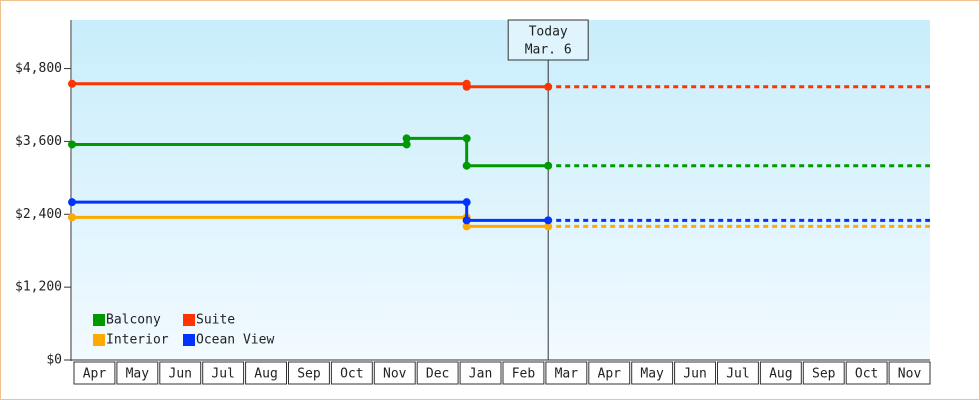 Image resolution: width=980 pixels, height=400 pixels. Describe the element at coordinates (38, 141) in the screenshot. I see `y-tick-label: $3,600` at that location.